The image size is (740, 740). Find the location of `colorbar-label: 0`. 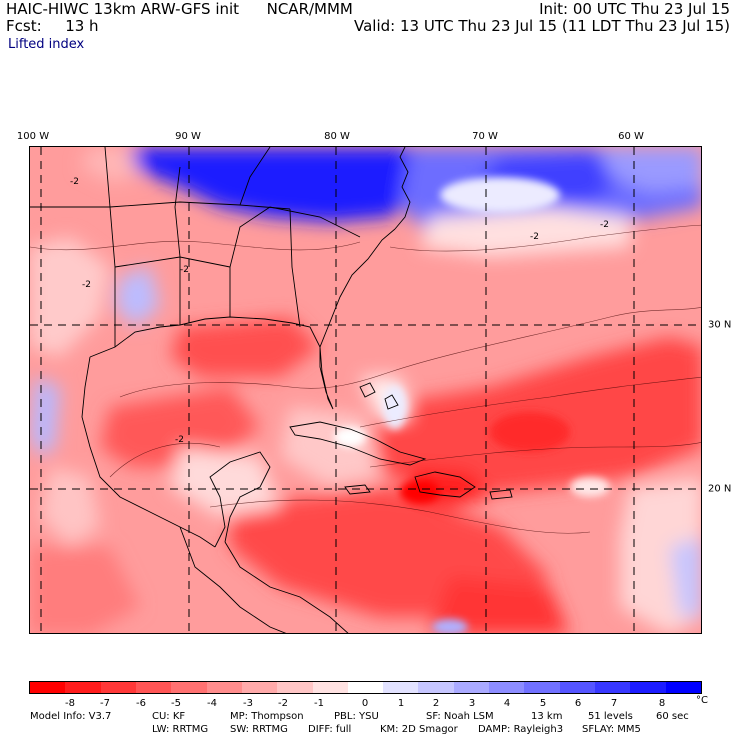

colorbar-label: 0 is located at coordinates (365, 703).